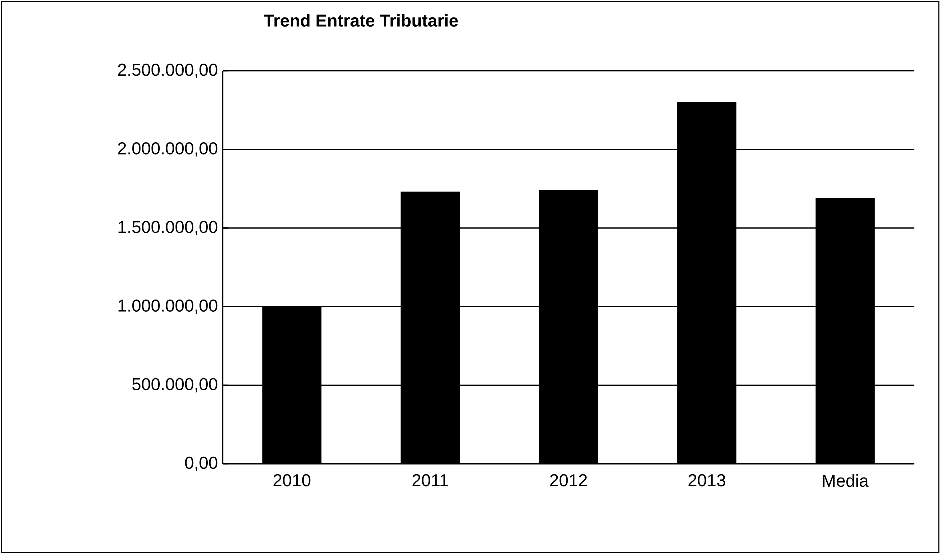 Image resolution: width=941 pixels, height=555 pixels. Describe the element at coordinates (168, 71) in the screenshot. I see `y-tick-label: 2.500.000,00` at that location.